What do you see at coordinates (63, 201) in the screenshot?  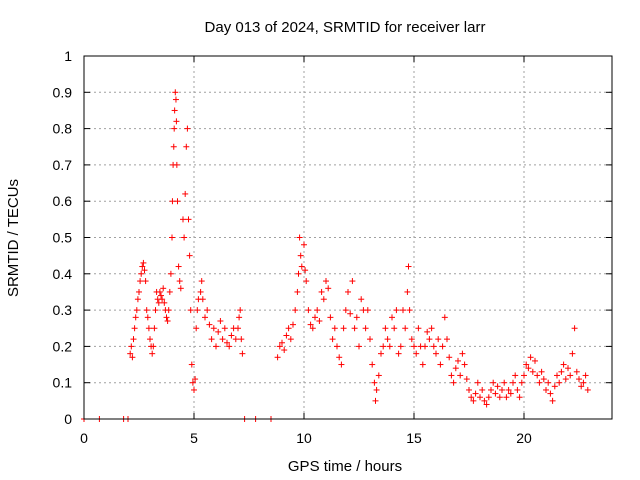 I see `y-tick-label: 0.6` at bounding box center [63, 201].